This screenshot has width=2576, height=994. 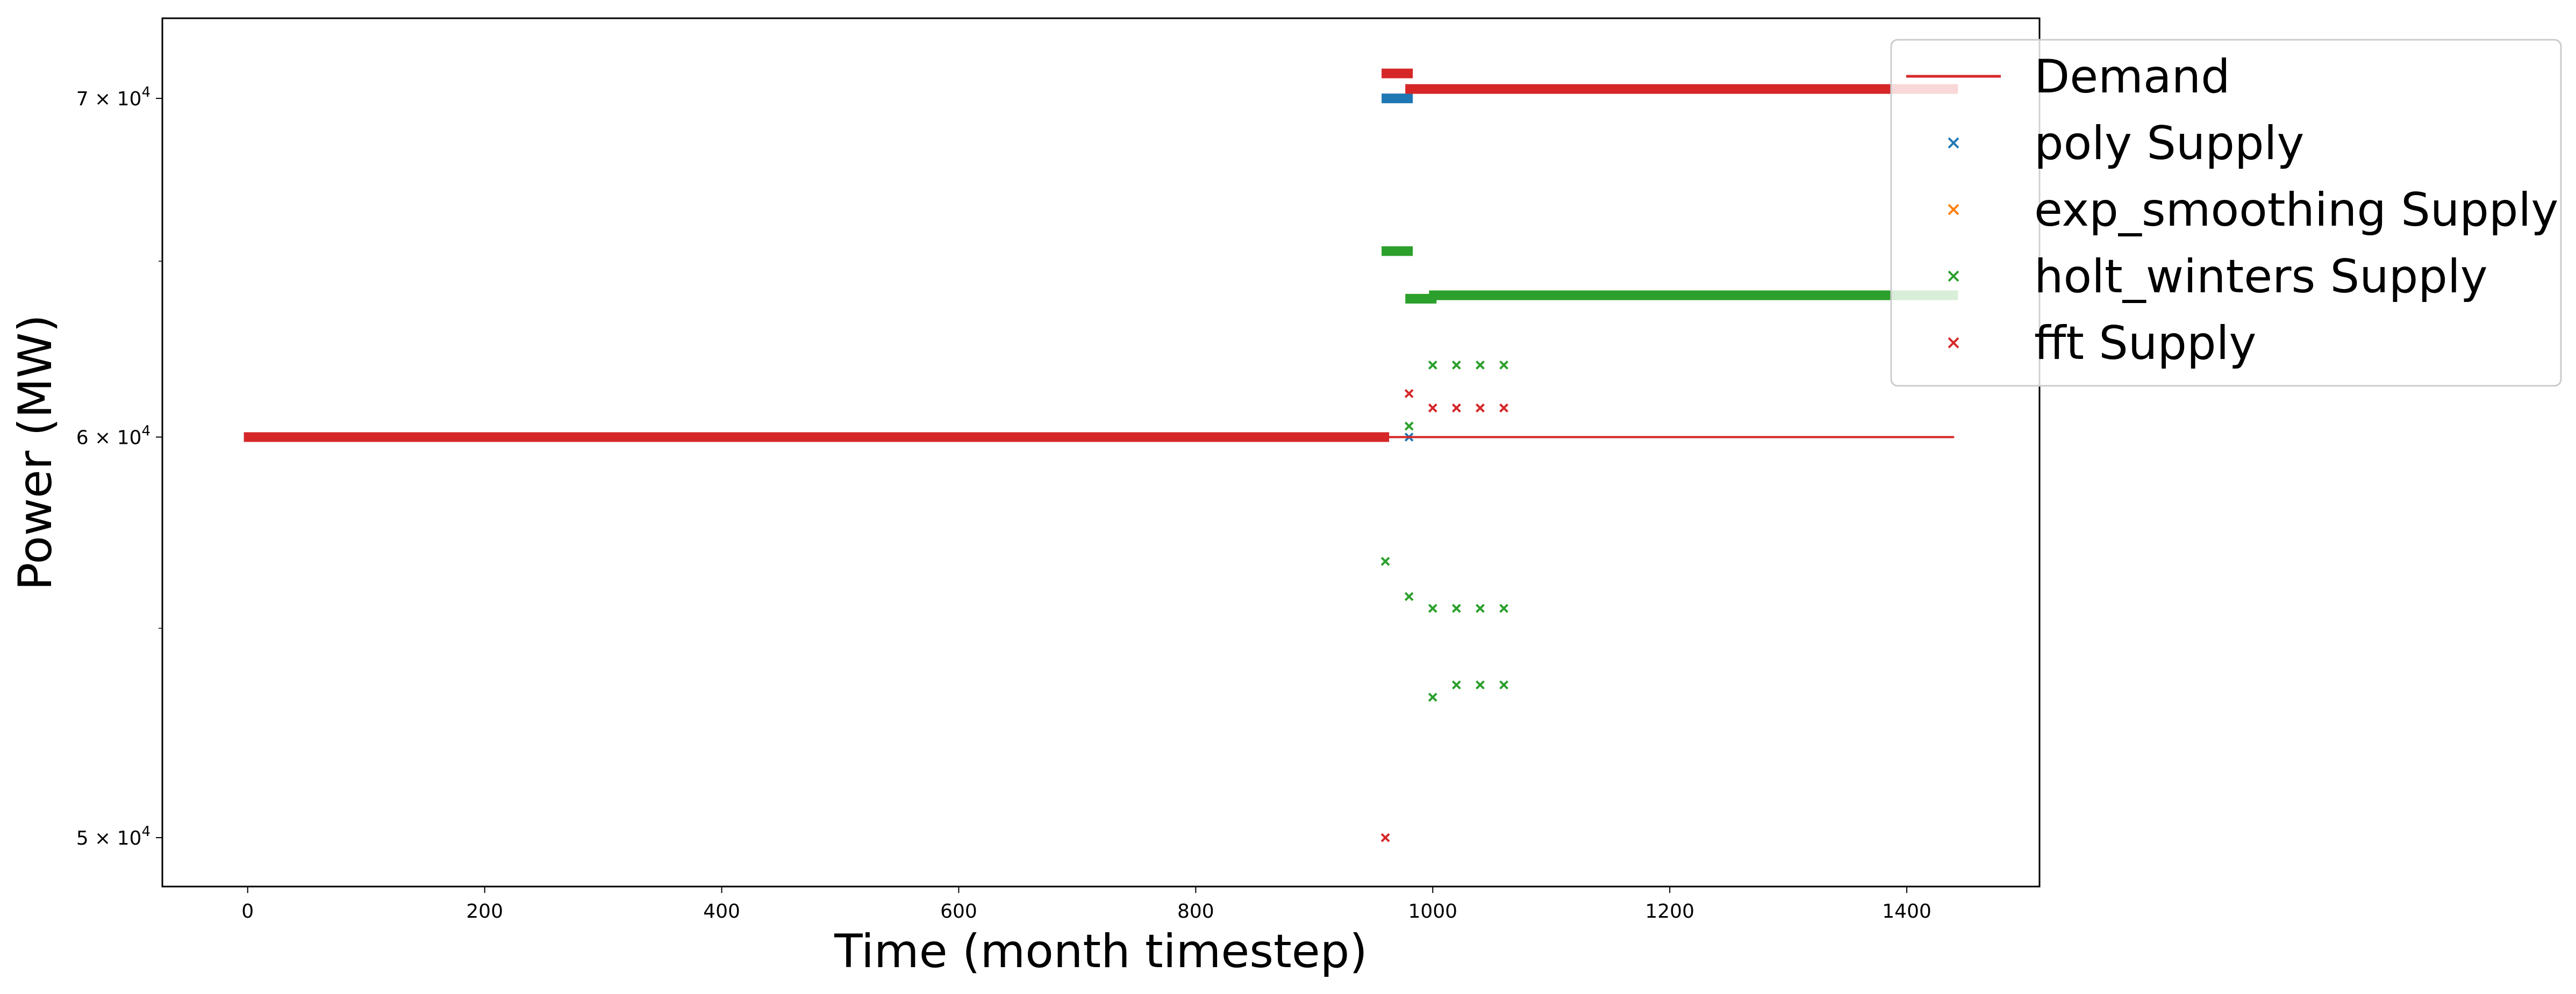 What do you see at coordinates (113, 836) in the screenshot?
I see `y-tick-label: 5 × 10⁴` at bounding box center [113, 836].